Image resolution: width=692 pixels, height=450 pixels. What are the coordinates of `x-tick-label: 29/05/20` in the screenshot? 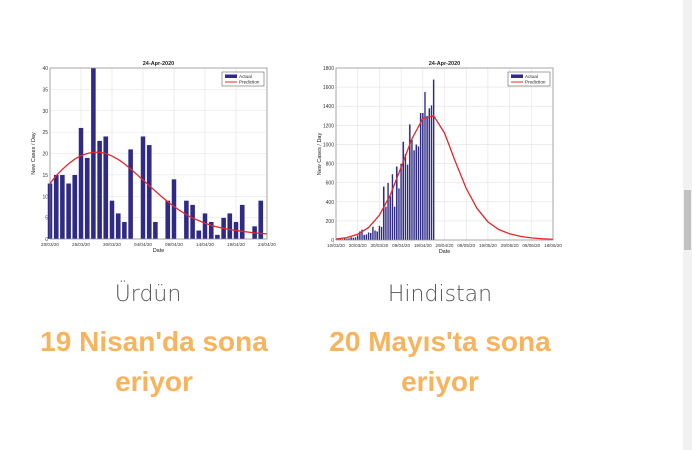 It's located at (510, 245).